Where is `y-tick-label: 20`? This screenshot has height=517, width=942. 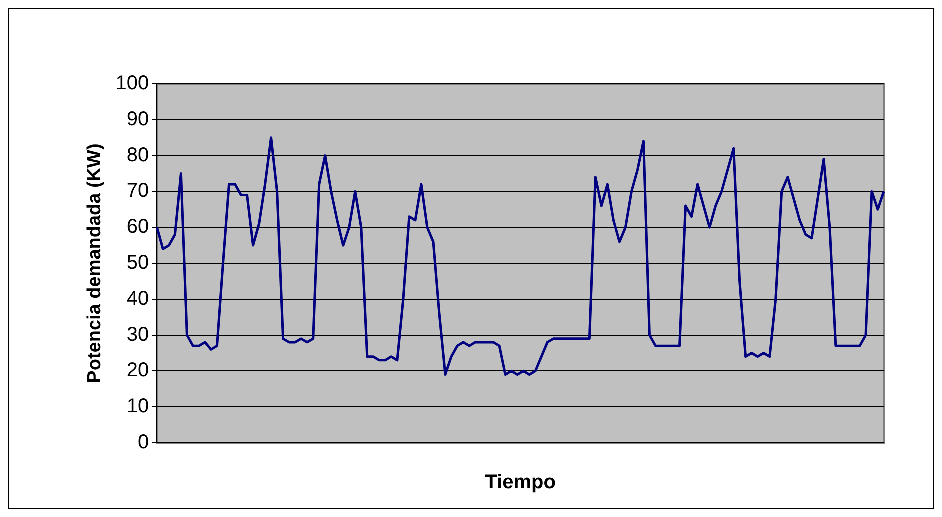
y-tick-label: 20 is located at coordinates (138, 371).